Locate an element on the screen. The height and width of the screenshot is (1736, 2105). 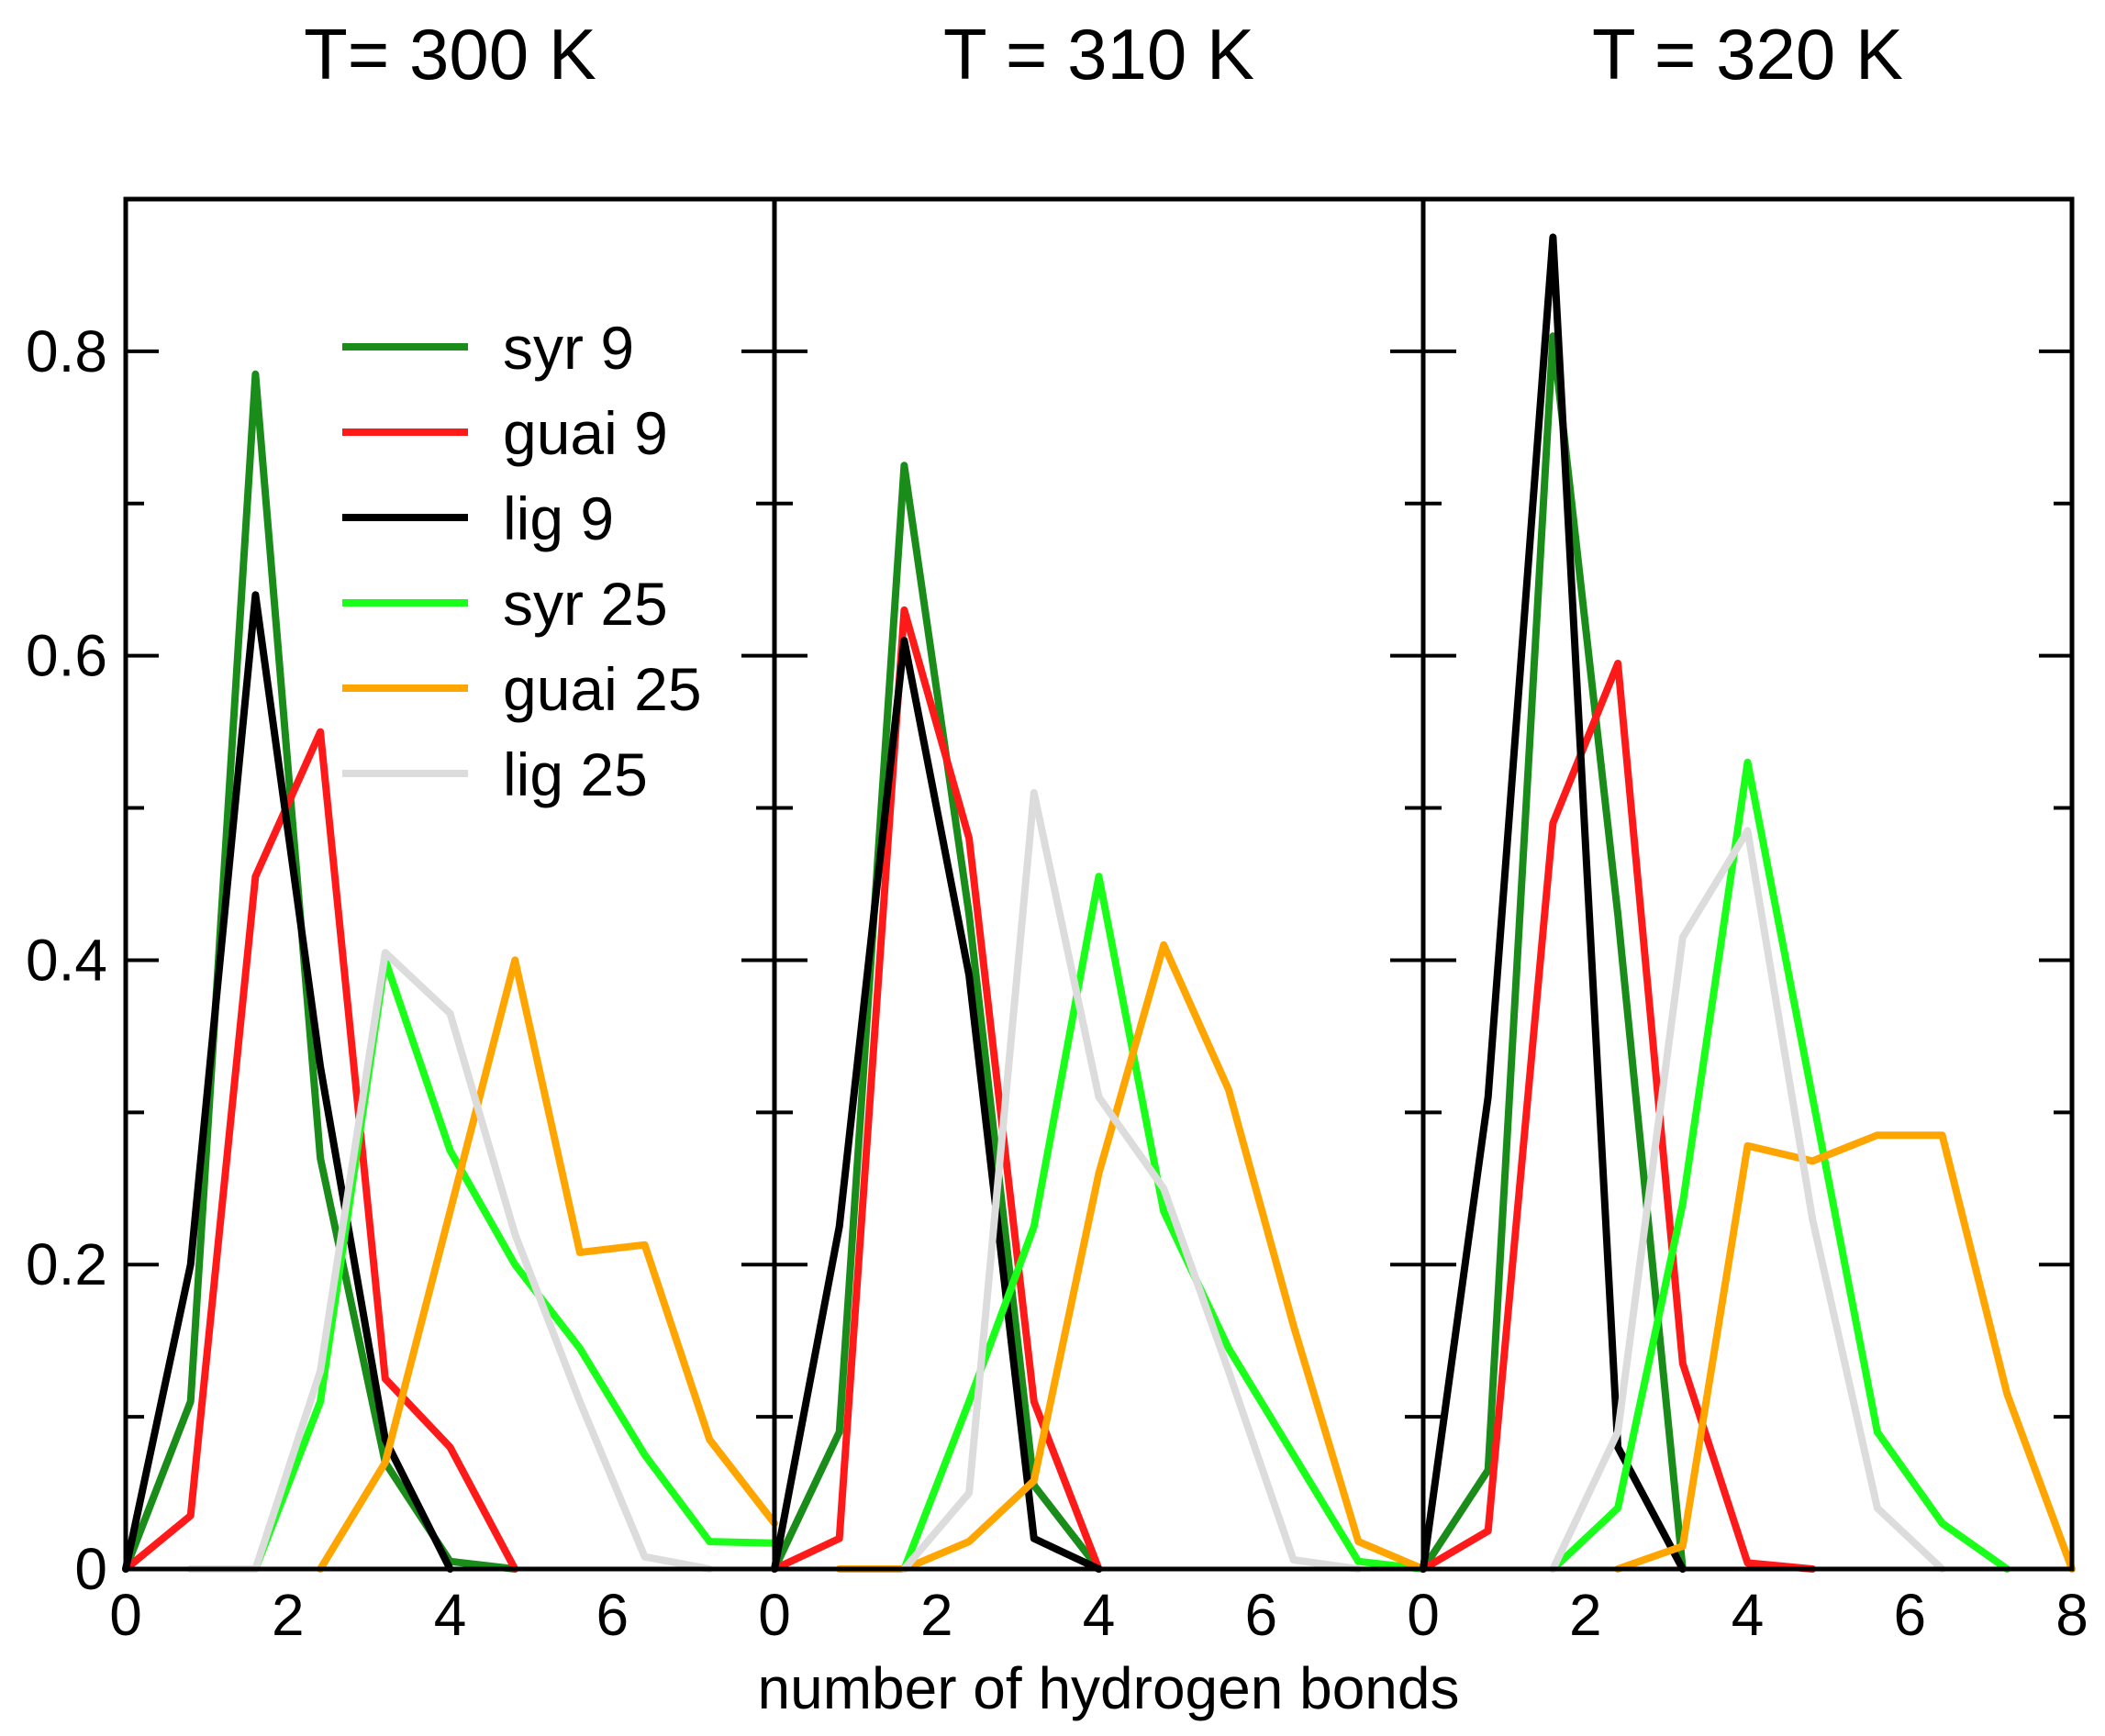
legend-label: syr 25 is located at coordinates (585, 604).